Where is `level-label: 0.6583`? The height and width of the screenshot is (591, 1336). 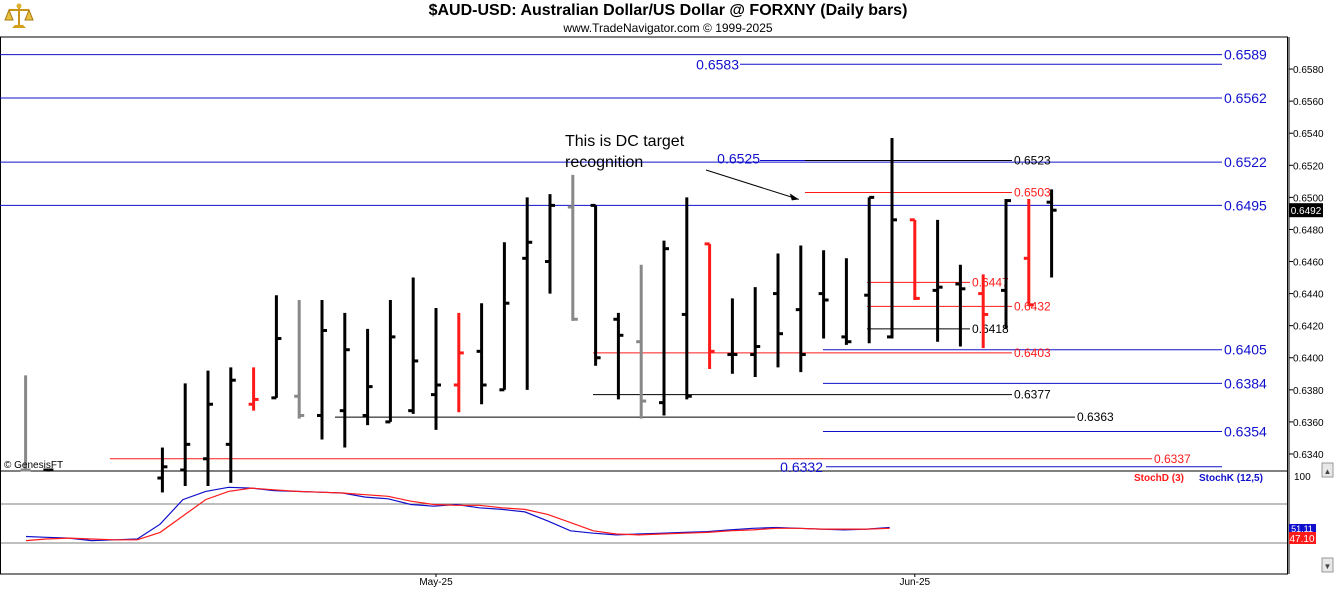
level-label: 0.6583 is located at coordinates (717, 64).